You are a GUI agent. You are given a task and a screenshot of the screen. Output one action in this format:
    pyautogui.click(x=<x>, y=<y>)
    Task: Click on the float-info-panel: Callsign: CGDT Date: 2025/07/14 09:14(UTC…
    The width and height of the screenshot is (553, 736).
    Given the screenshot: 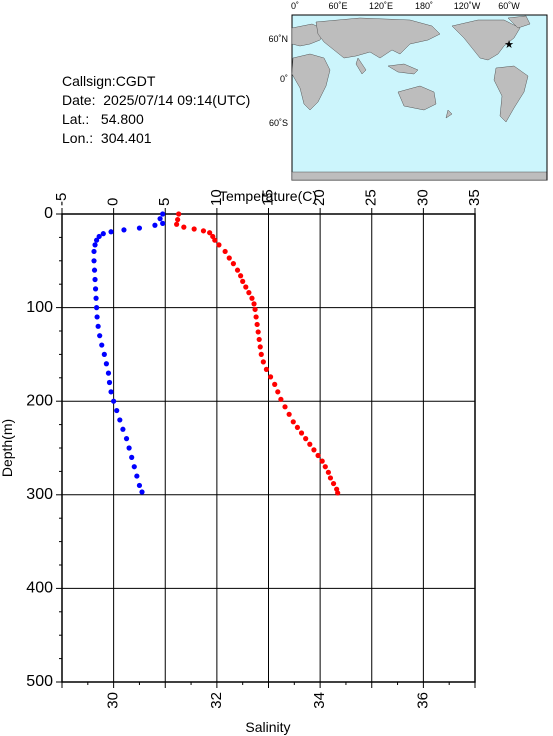 What is the action you would take?
    pyautogui.click(x=156, y=110)
    